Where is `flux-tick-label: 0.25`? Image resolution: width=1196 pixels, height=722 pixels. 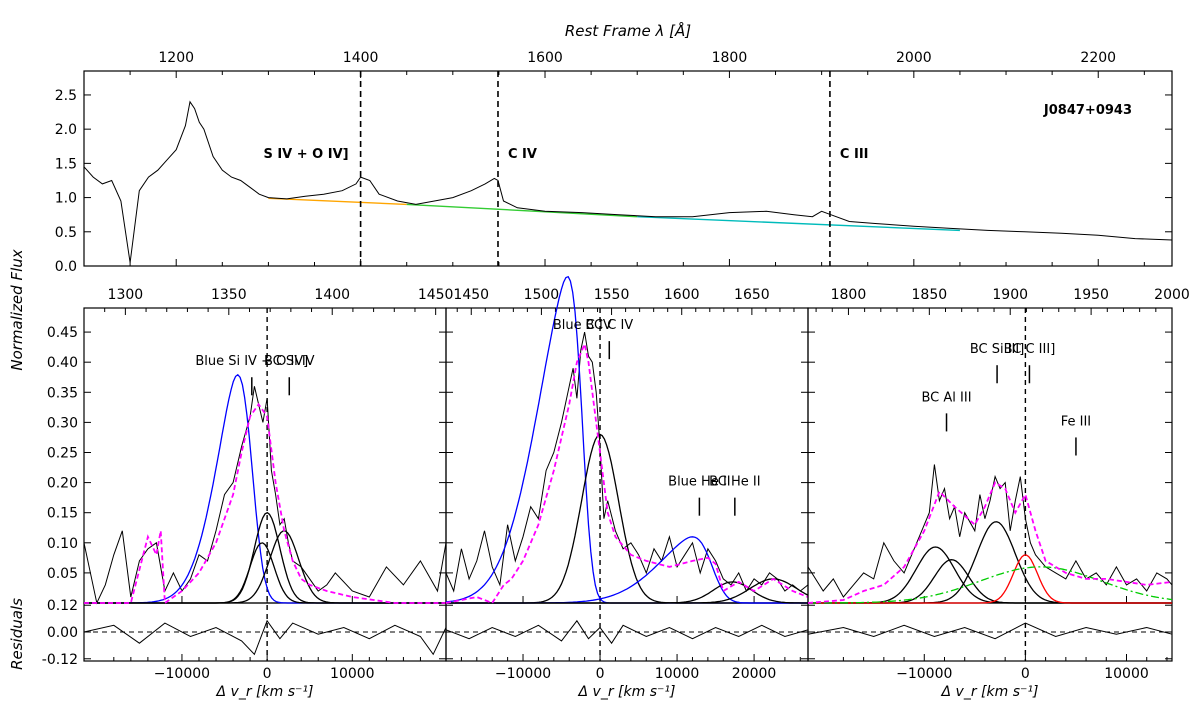 flux-tick-label: 0.25 is located at coordinates (62, 453).